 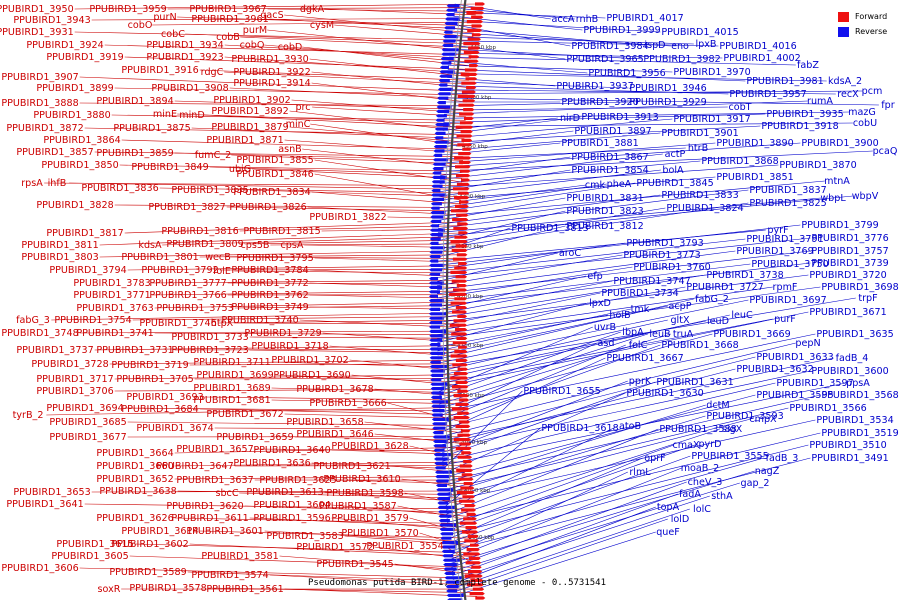 What do you see at coordinates (289, 346) in the screenshot?
I see `gene-label: PPUBIRD1_3718` at bounding box center [289, 346].